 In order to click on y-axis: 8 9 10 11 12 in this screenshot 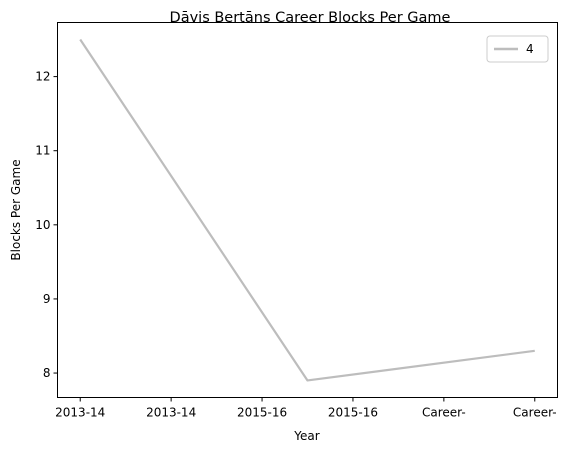, I will do `click(46, 225)`.